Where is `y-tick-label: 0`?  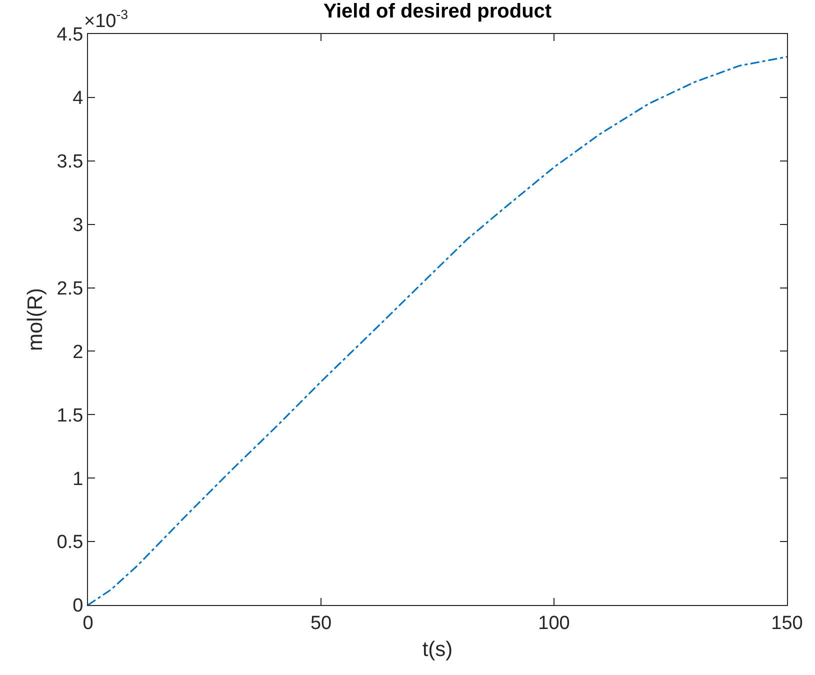
y-tick-label: 0 is located at coordinates (78, 606).